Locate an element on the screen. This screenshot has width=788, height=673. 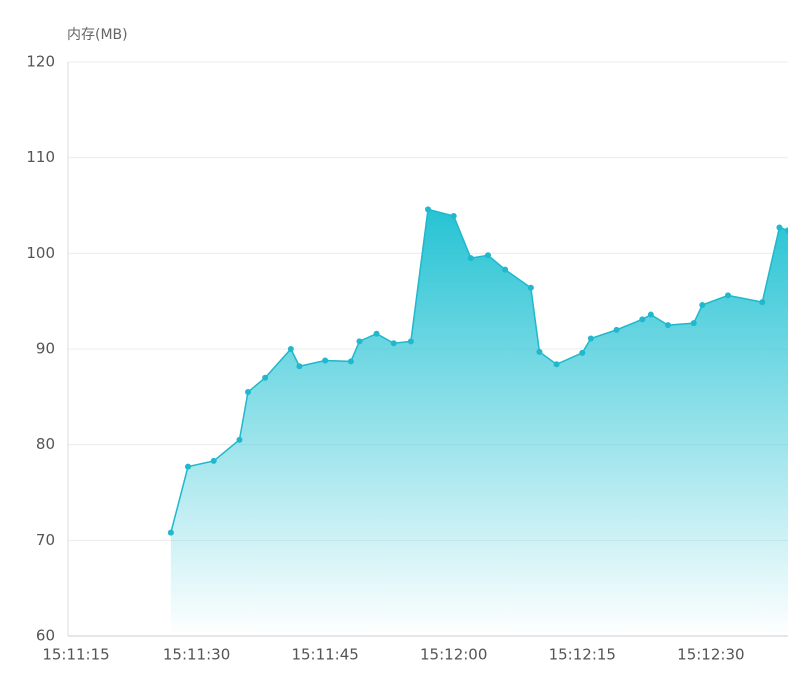
y-tick-label: 120 is located at coordinates (40, 62).